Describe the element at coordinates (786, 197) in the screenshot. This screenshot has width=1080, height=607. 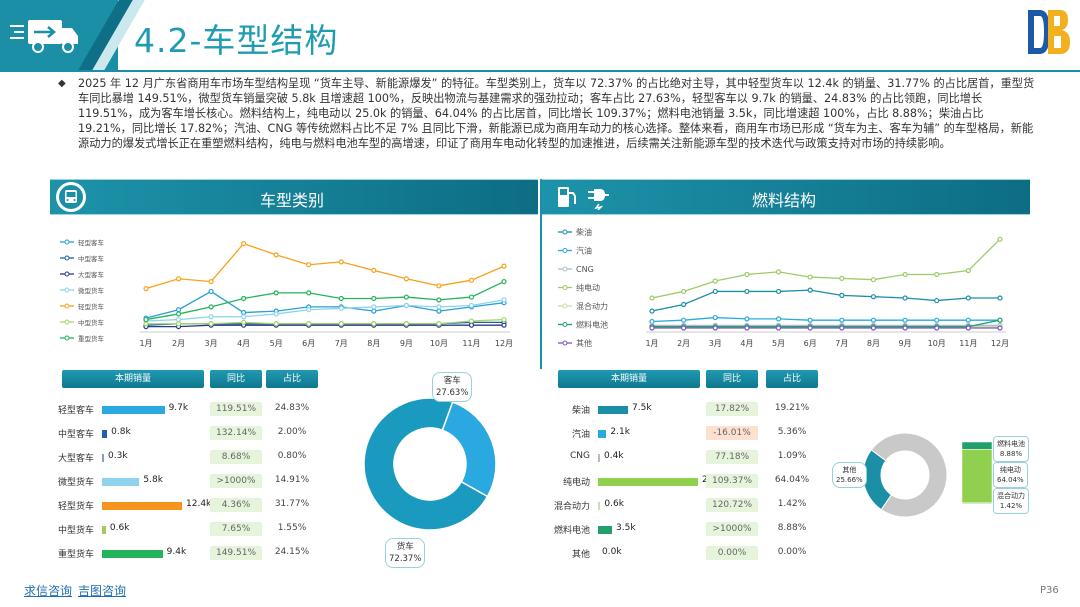
I see `section-header-fuel-type: 燃料结构` at that location.